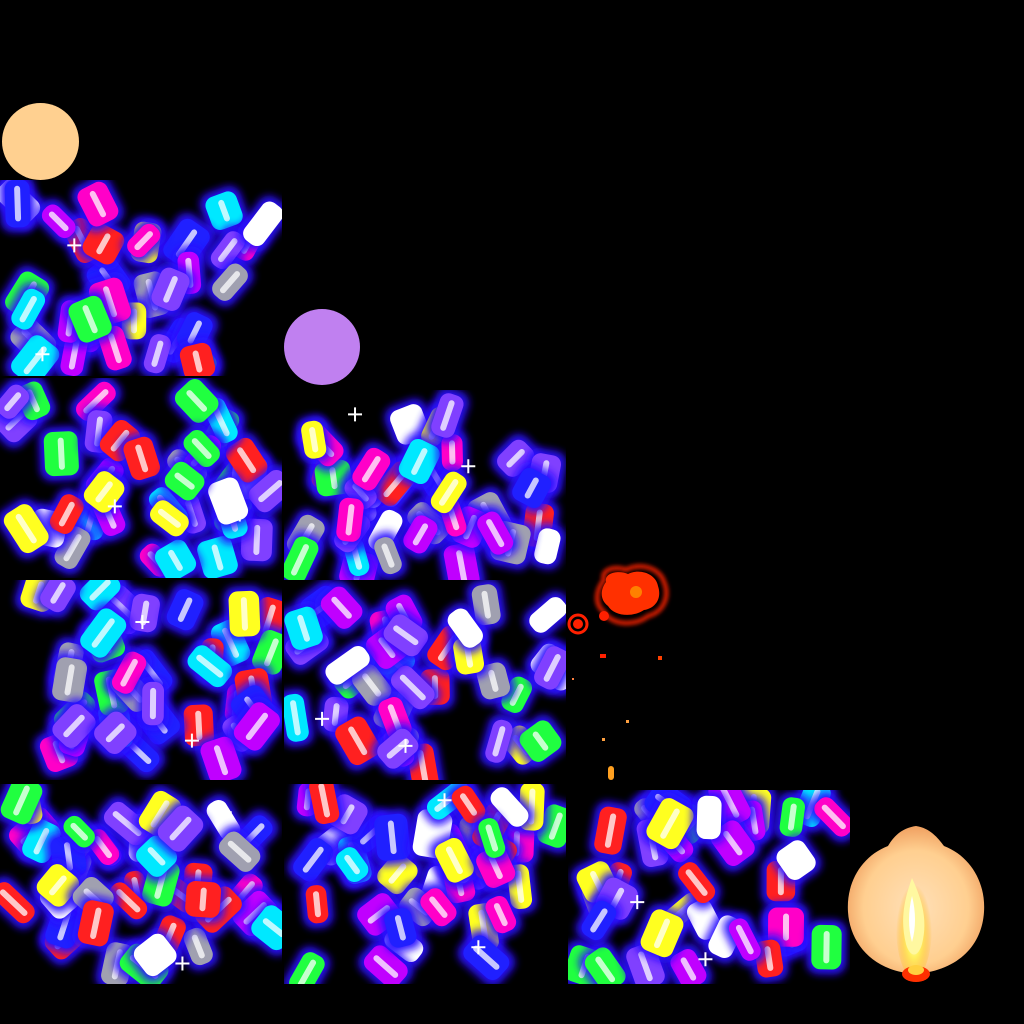 The height and width of the screenshot is (1024, 1024). I want to click on red-splat-sprite, so click(618, 672).